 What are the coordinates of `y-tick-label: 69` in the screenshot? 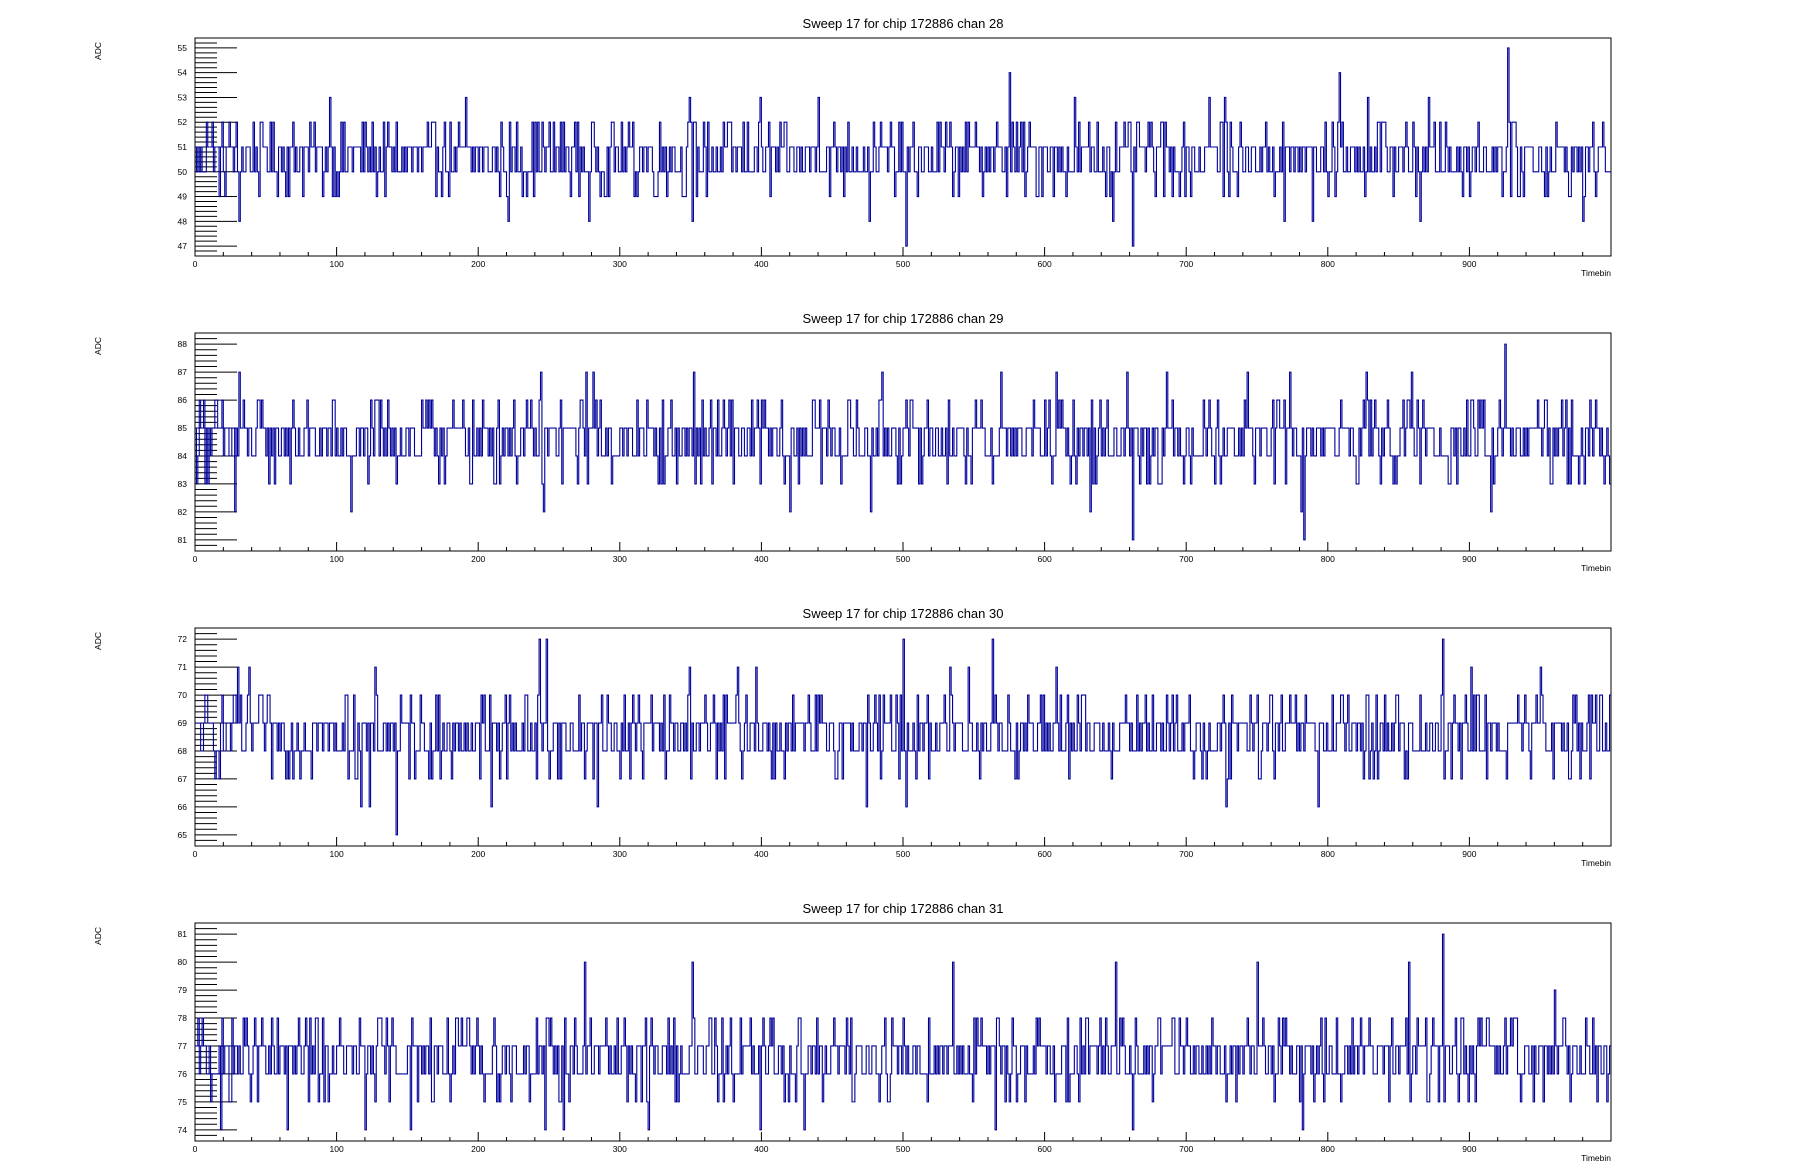 It's located at (183, 723).